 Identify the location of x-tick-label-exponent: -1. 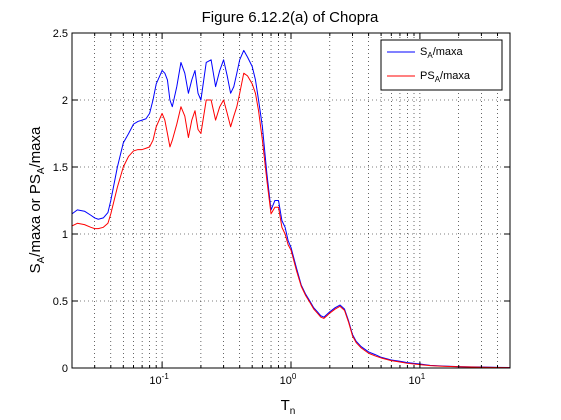
(166, 376).